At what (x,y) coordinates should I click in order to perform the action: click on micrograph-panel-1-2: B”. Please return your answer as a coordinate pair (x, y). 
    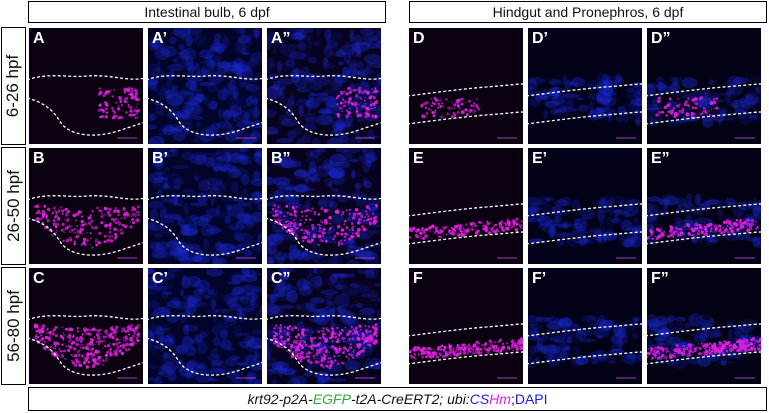
    Looking at the image, I should click on (324, 206).